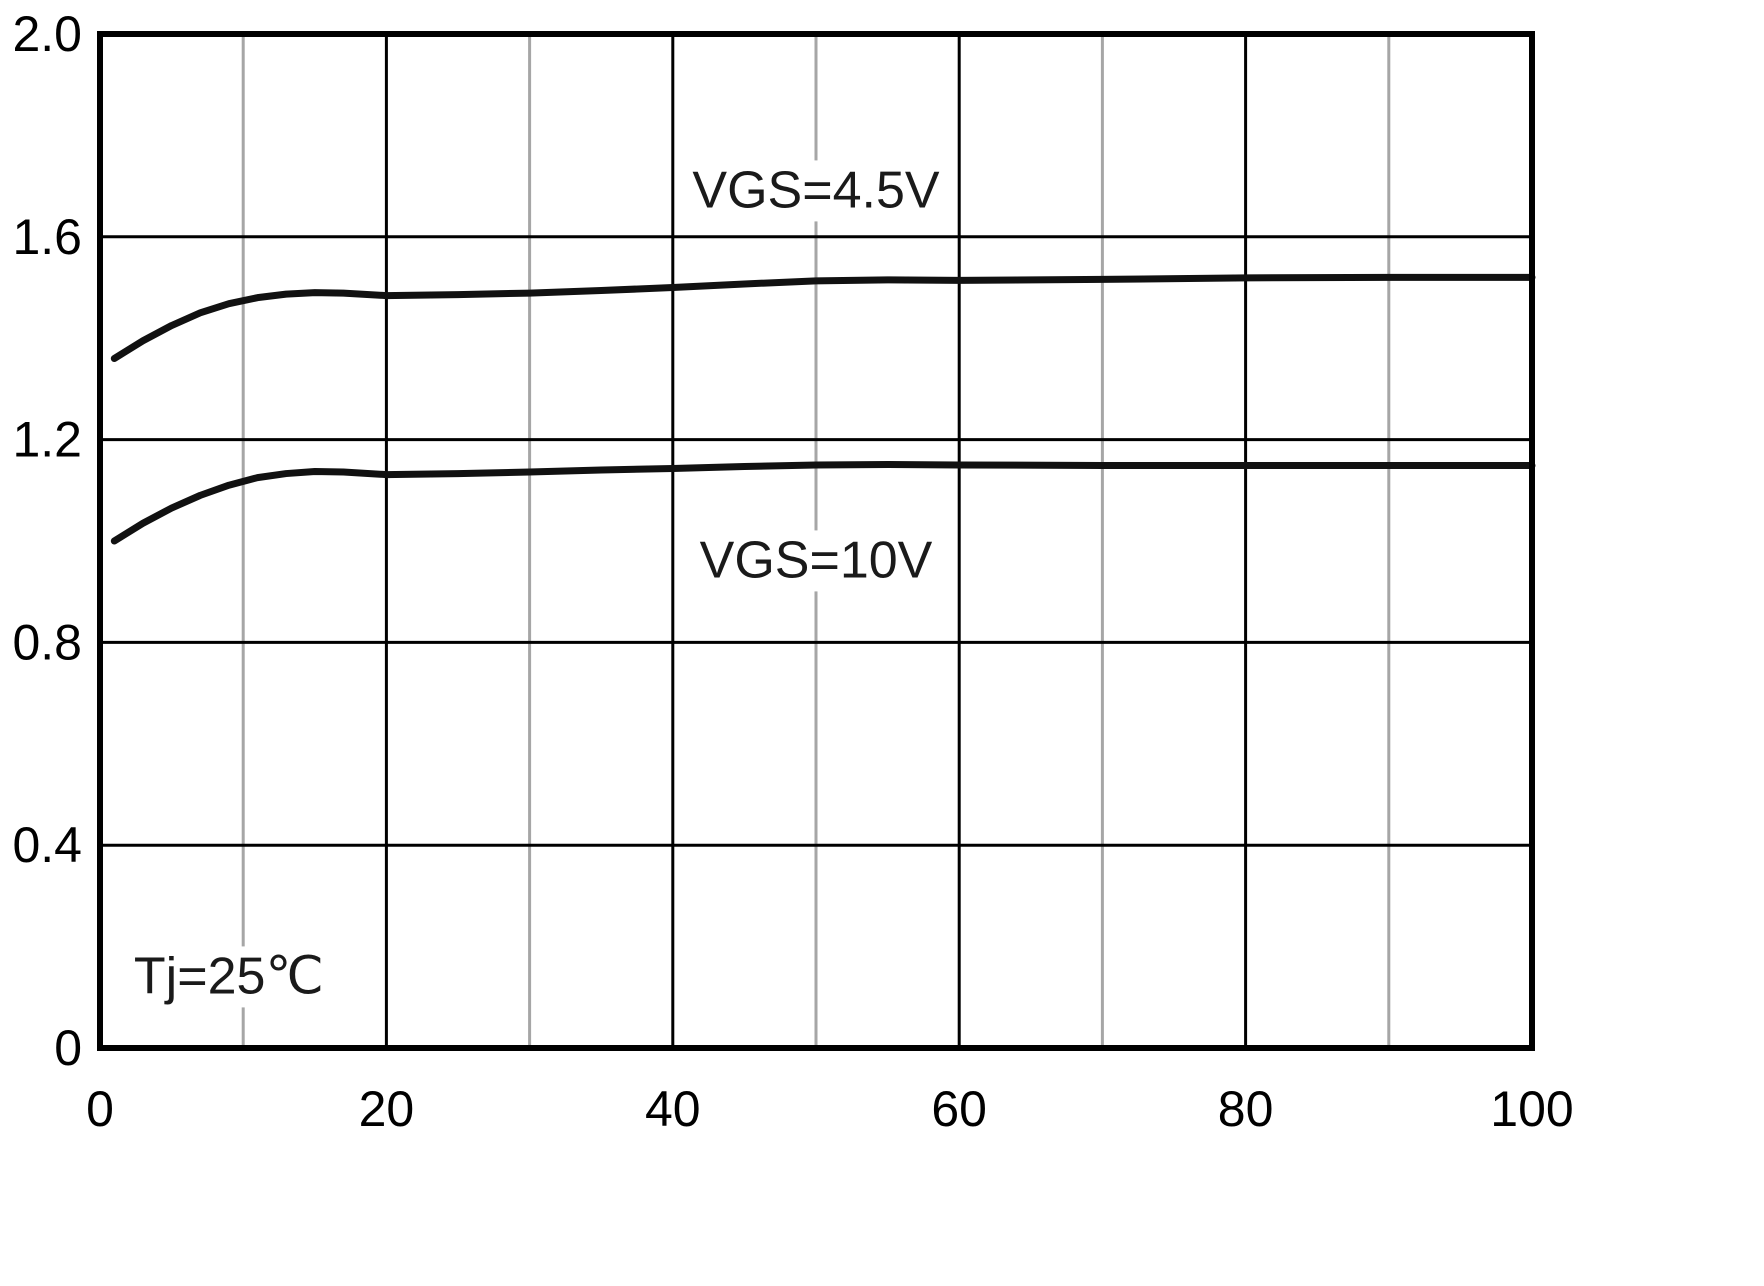  Describe the element at coordinates (387, 1109) in the screenshot. I see `x-tick-label: 20` at that location.